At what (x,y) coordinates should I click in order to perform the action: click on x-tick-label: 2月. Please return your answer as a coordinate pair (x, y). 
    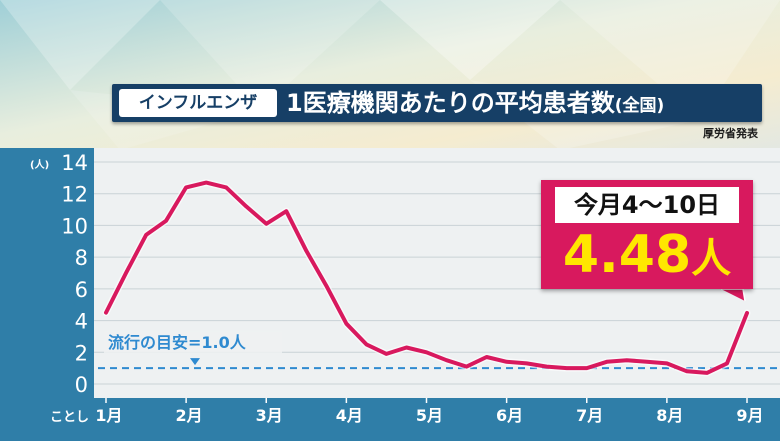
    Looking at the image, I should click on (189, 415).